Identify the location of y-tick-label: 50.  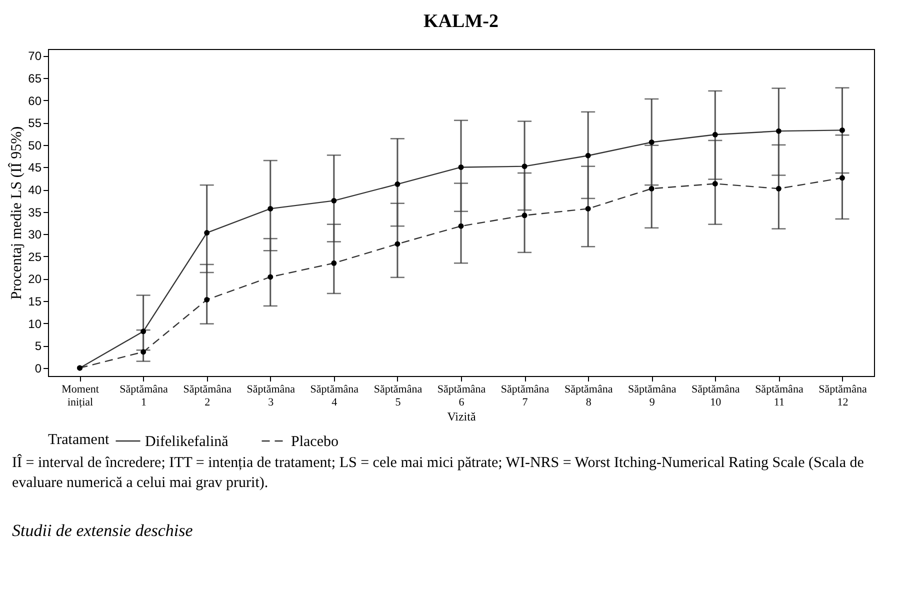
(35, 145).